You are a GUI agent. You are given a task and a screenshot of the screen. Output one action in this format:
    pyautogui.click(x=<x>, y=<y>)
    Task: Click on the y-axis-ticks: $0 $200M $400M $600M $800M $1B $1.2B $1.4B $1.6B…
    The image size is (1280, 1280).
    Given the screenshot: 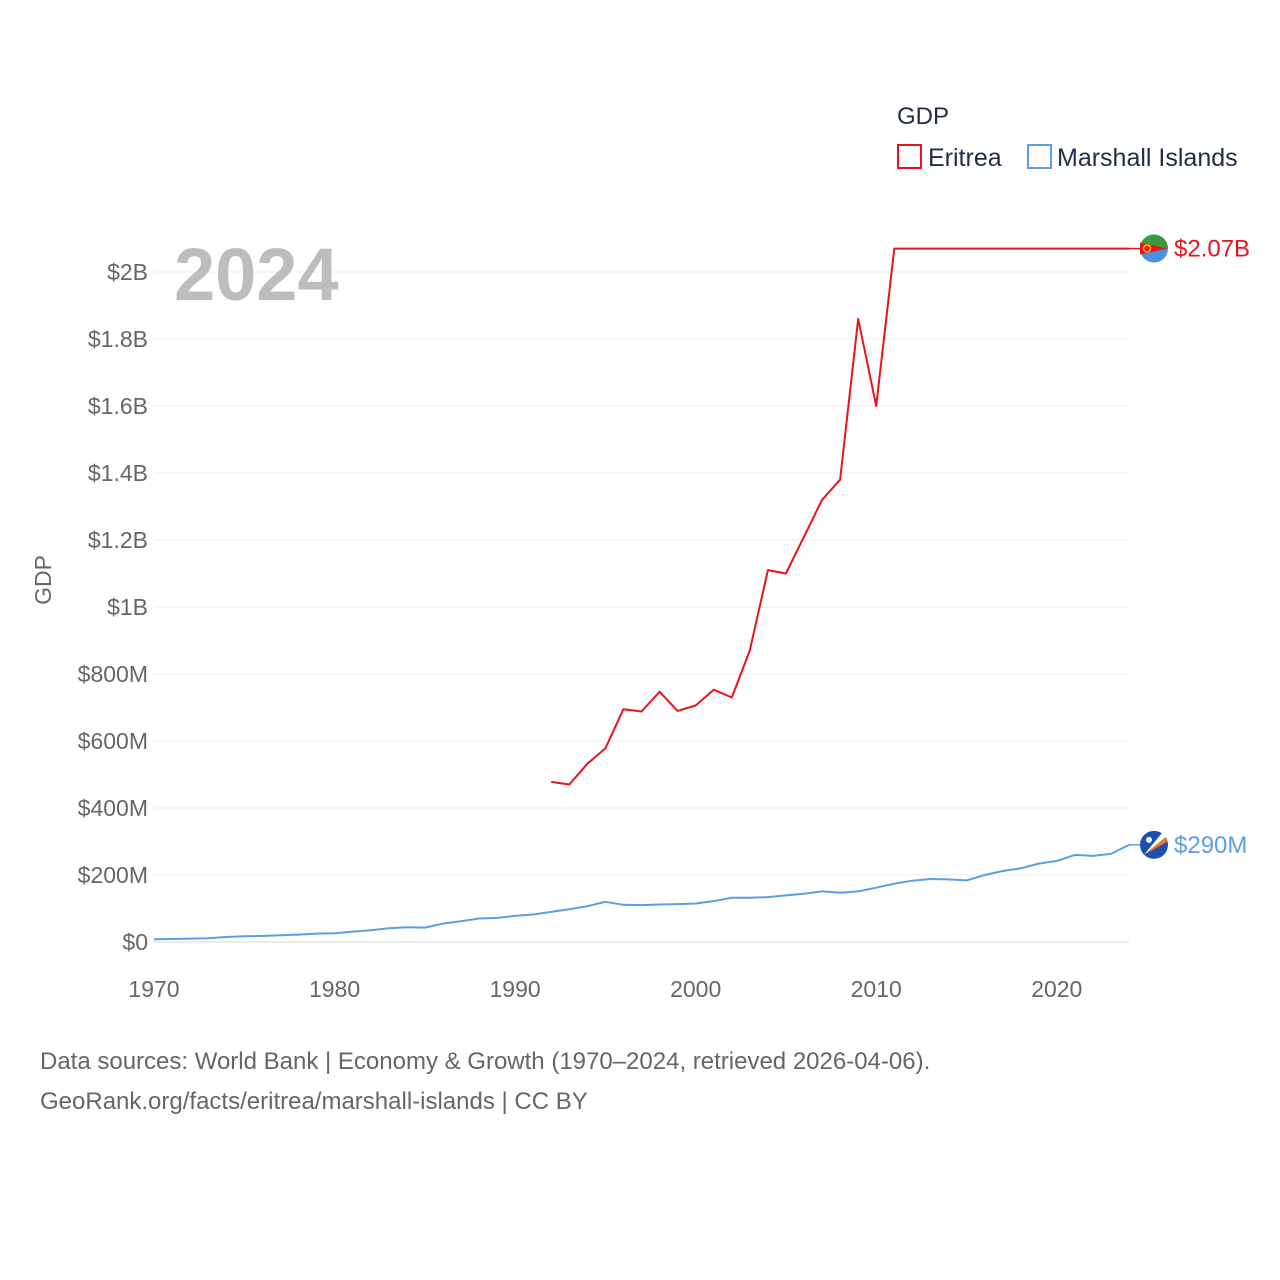 What is the action you would take?
    pyautogui.click(x=113, y=607)
    